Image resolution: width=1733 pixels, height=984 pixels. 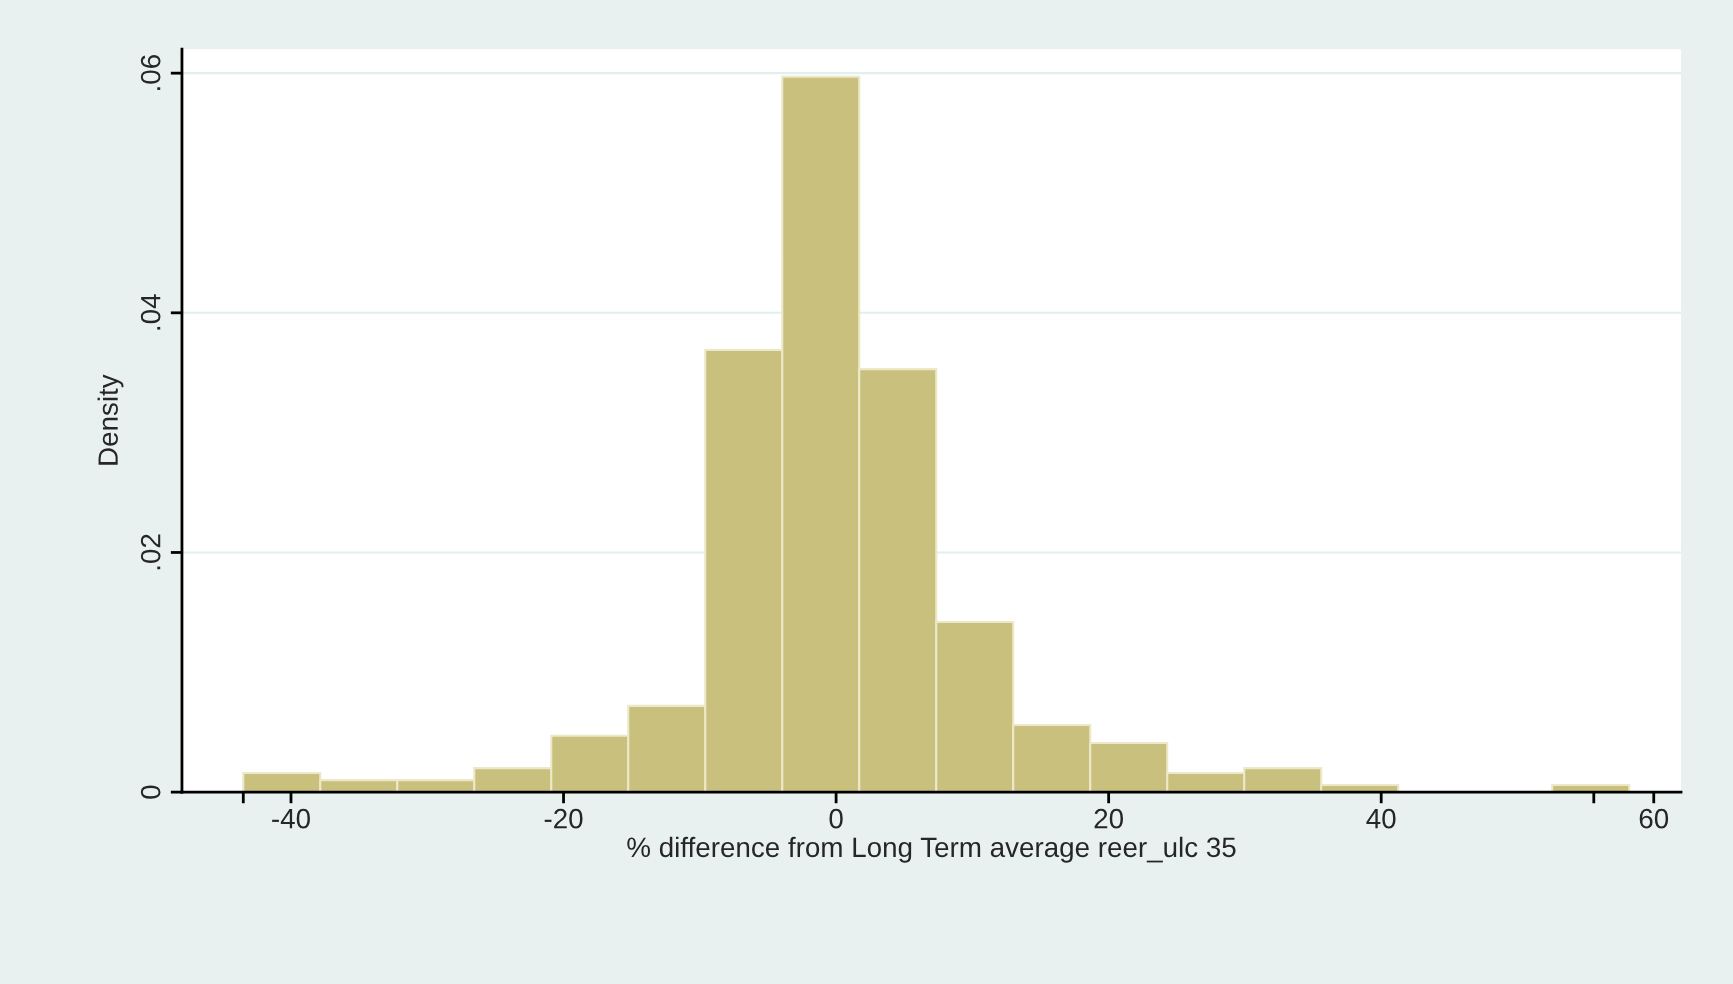 What do you see at coordinates (150, 312) in the screenshot?
I see `y-tick-label: .04` at bounding box center [150, 312].